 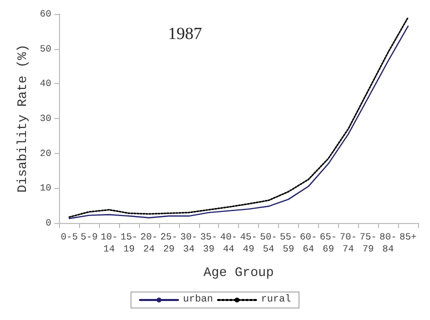 I want to click on x-tick-label: 85+, so click(x=408, y=237).